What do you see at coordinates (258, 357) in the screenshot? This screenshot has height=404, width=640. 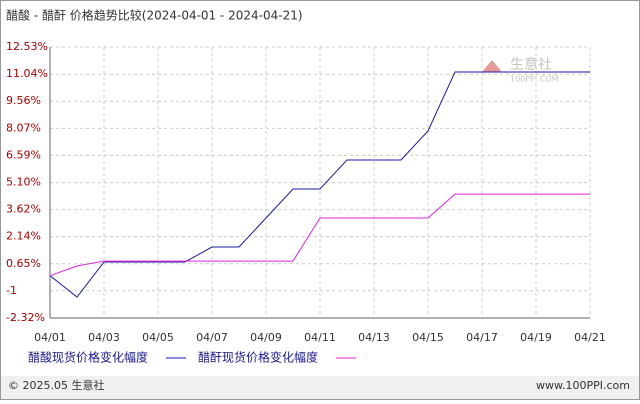 I see `legend-label: 醋酐现货价格变化幅度` at bounding box center [258, 357].